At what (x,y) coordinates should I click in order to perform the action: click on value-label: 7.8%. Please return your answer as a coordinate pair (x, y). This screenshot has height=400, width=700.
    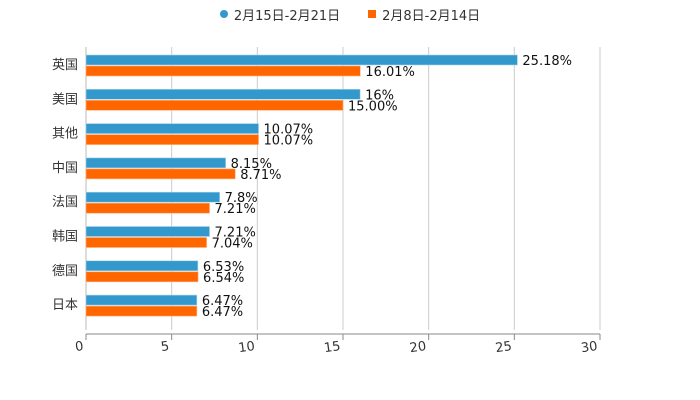
    Looking at the image, I should click on (241, 198).